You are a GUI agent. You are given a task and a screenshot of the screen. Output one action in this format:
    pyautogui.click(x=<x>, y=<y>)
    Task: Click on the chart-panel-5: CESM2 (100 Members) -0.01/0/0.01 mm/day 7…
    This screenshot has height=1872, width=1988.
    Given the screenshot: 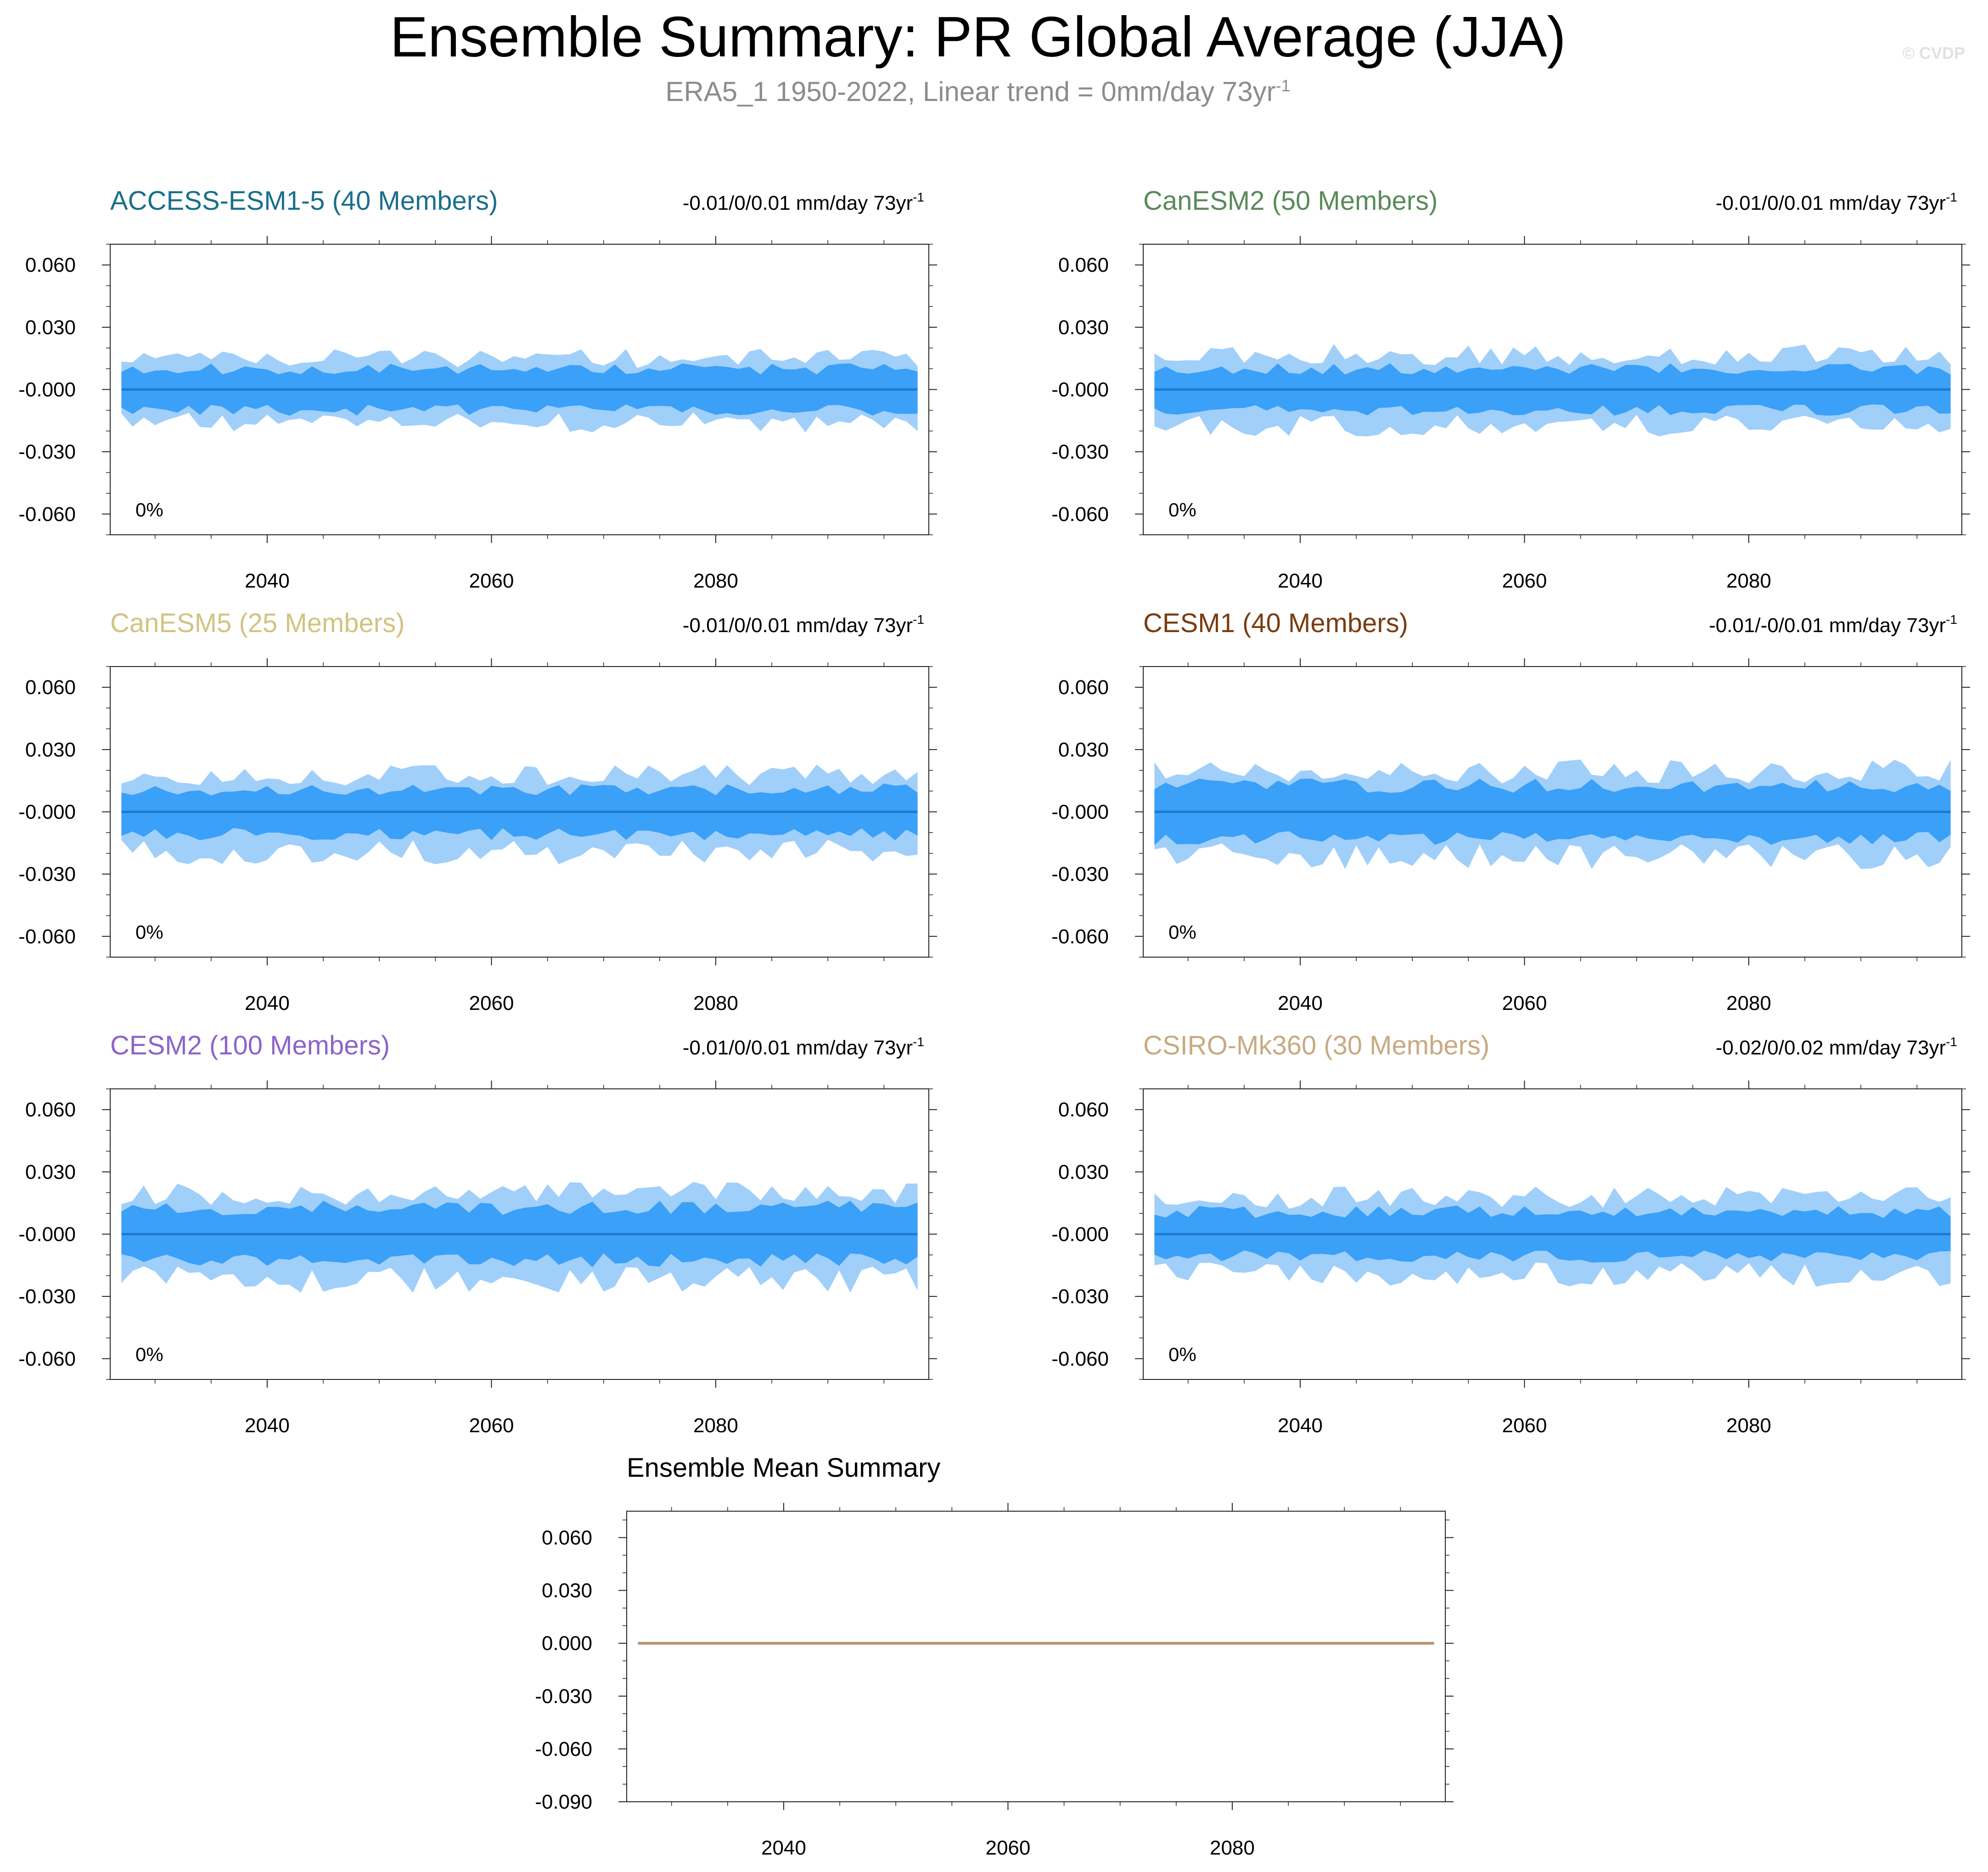 What is the action you would take?
    pyautogui.click(x=478, y=1234)
    